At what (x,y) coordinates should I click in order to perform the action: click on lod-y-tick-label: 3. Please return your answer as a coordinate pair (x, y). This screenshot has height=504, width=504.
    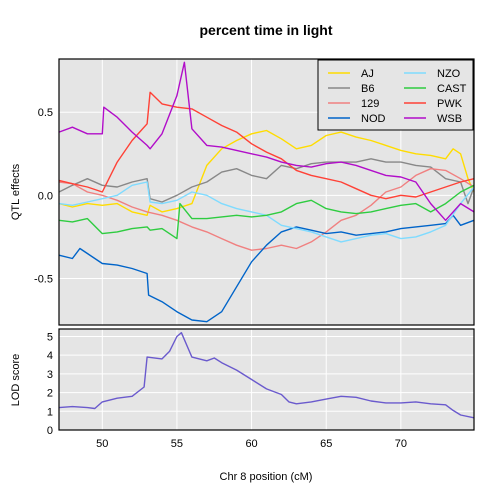
    Looking at the image, I should click on (50, 375).